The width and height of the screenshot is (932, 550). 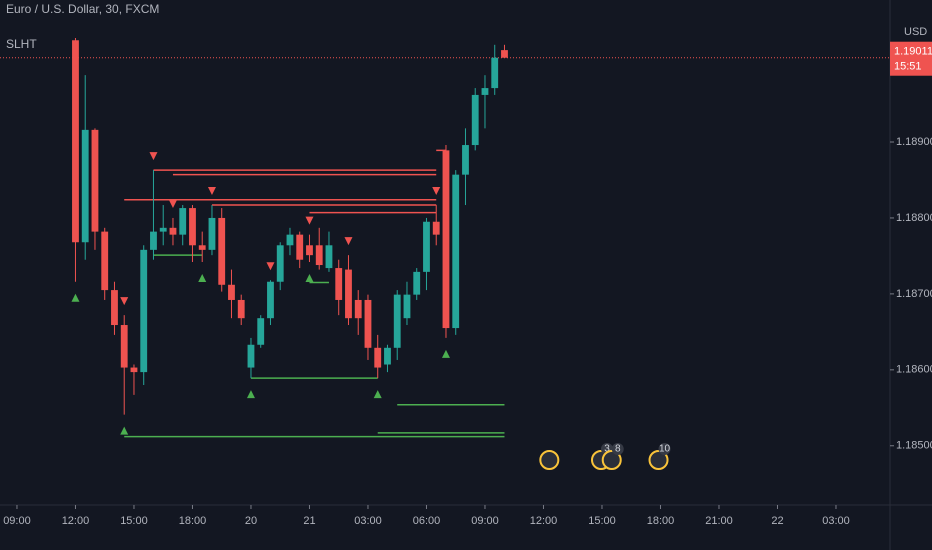 I want to click on event-count: 8, so click(x=618, y=449).